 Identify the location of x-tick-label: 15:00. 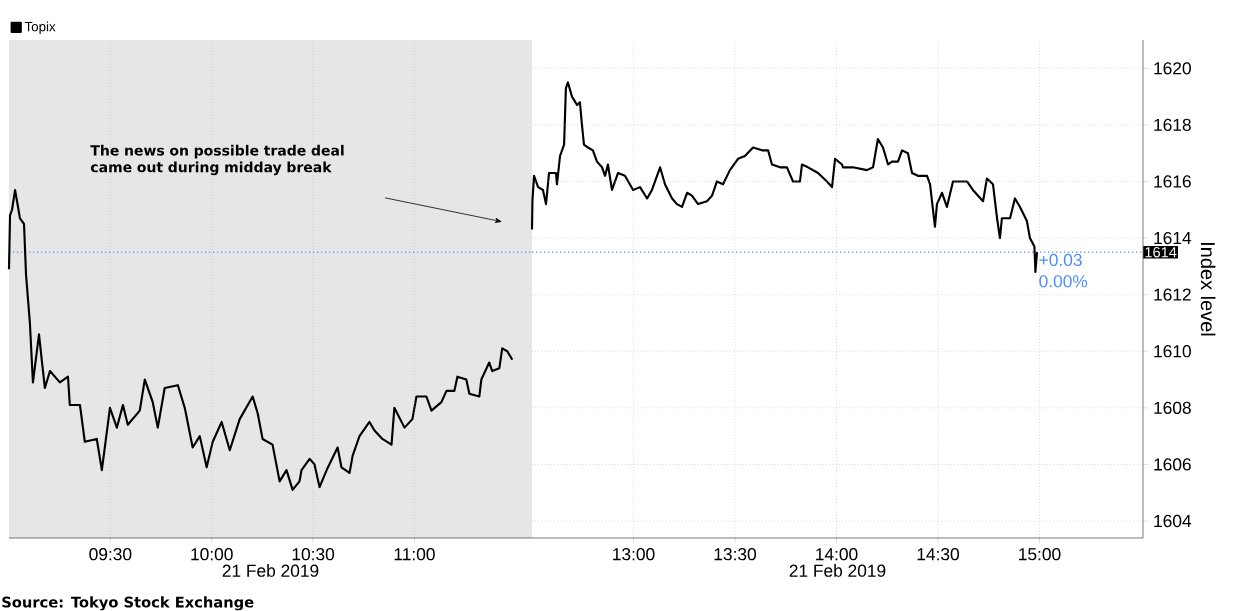
(1040, 554).